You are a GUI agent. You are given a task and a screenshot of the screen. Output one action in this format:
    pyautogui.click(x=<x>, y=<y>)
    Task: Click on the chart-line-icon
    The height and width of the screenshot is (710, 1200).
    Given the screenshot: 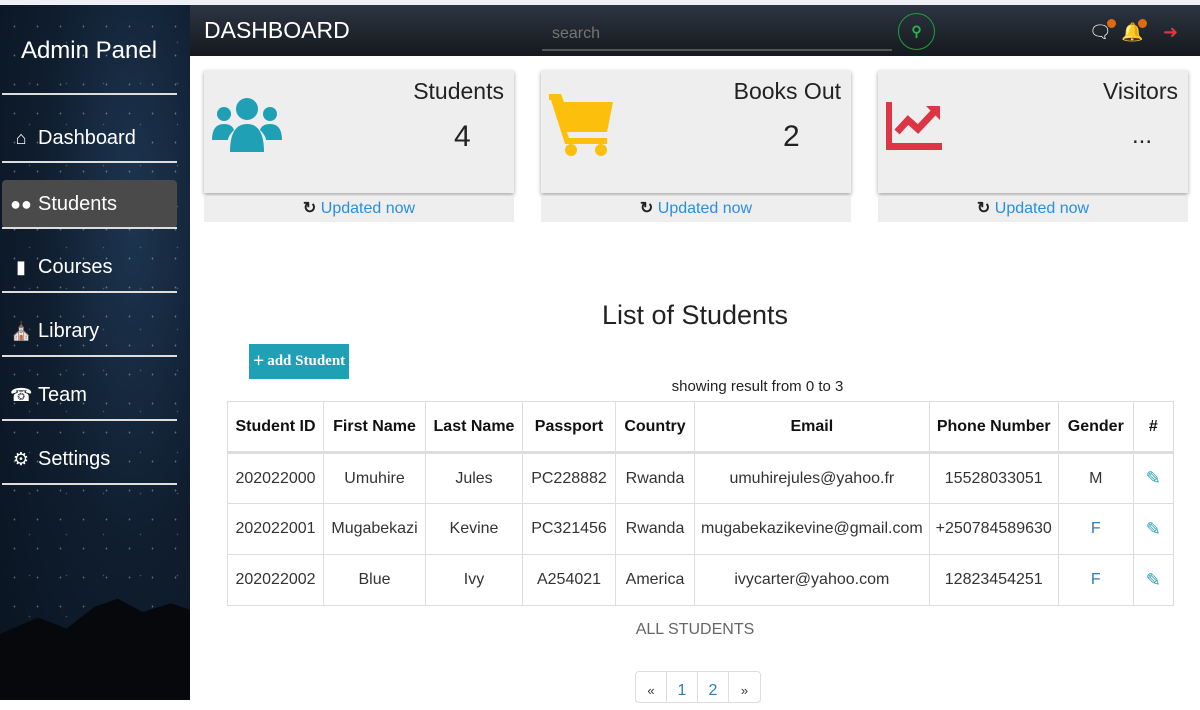 What is the action you would take?
    pyautogui.click(x=914, y=126)
    